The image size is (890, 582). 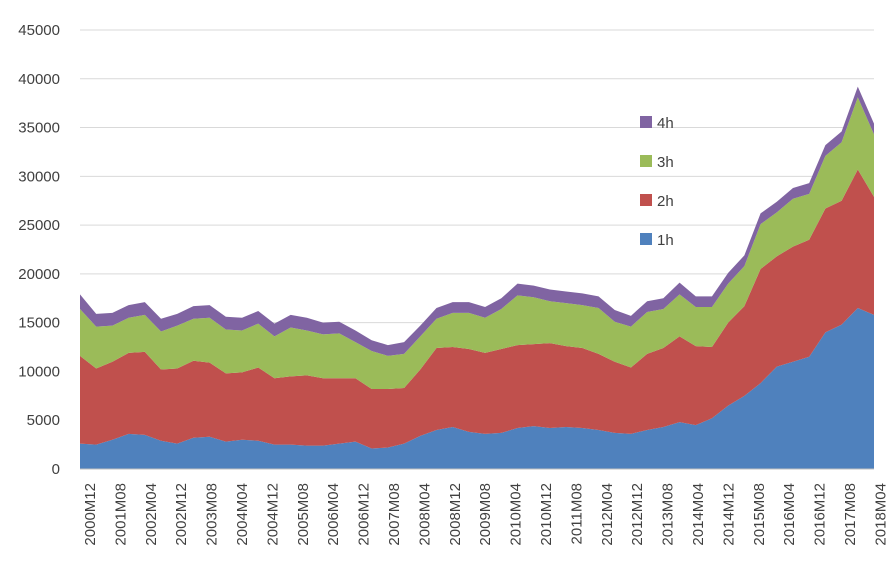 What do you see at coordinates (394, 514) in the screenshot?
I see `x-tick-label: 2007M08` at bounding box center [394, 514].